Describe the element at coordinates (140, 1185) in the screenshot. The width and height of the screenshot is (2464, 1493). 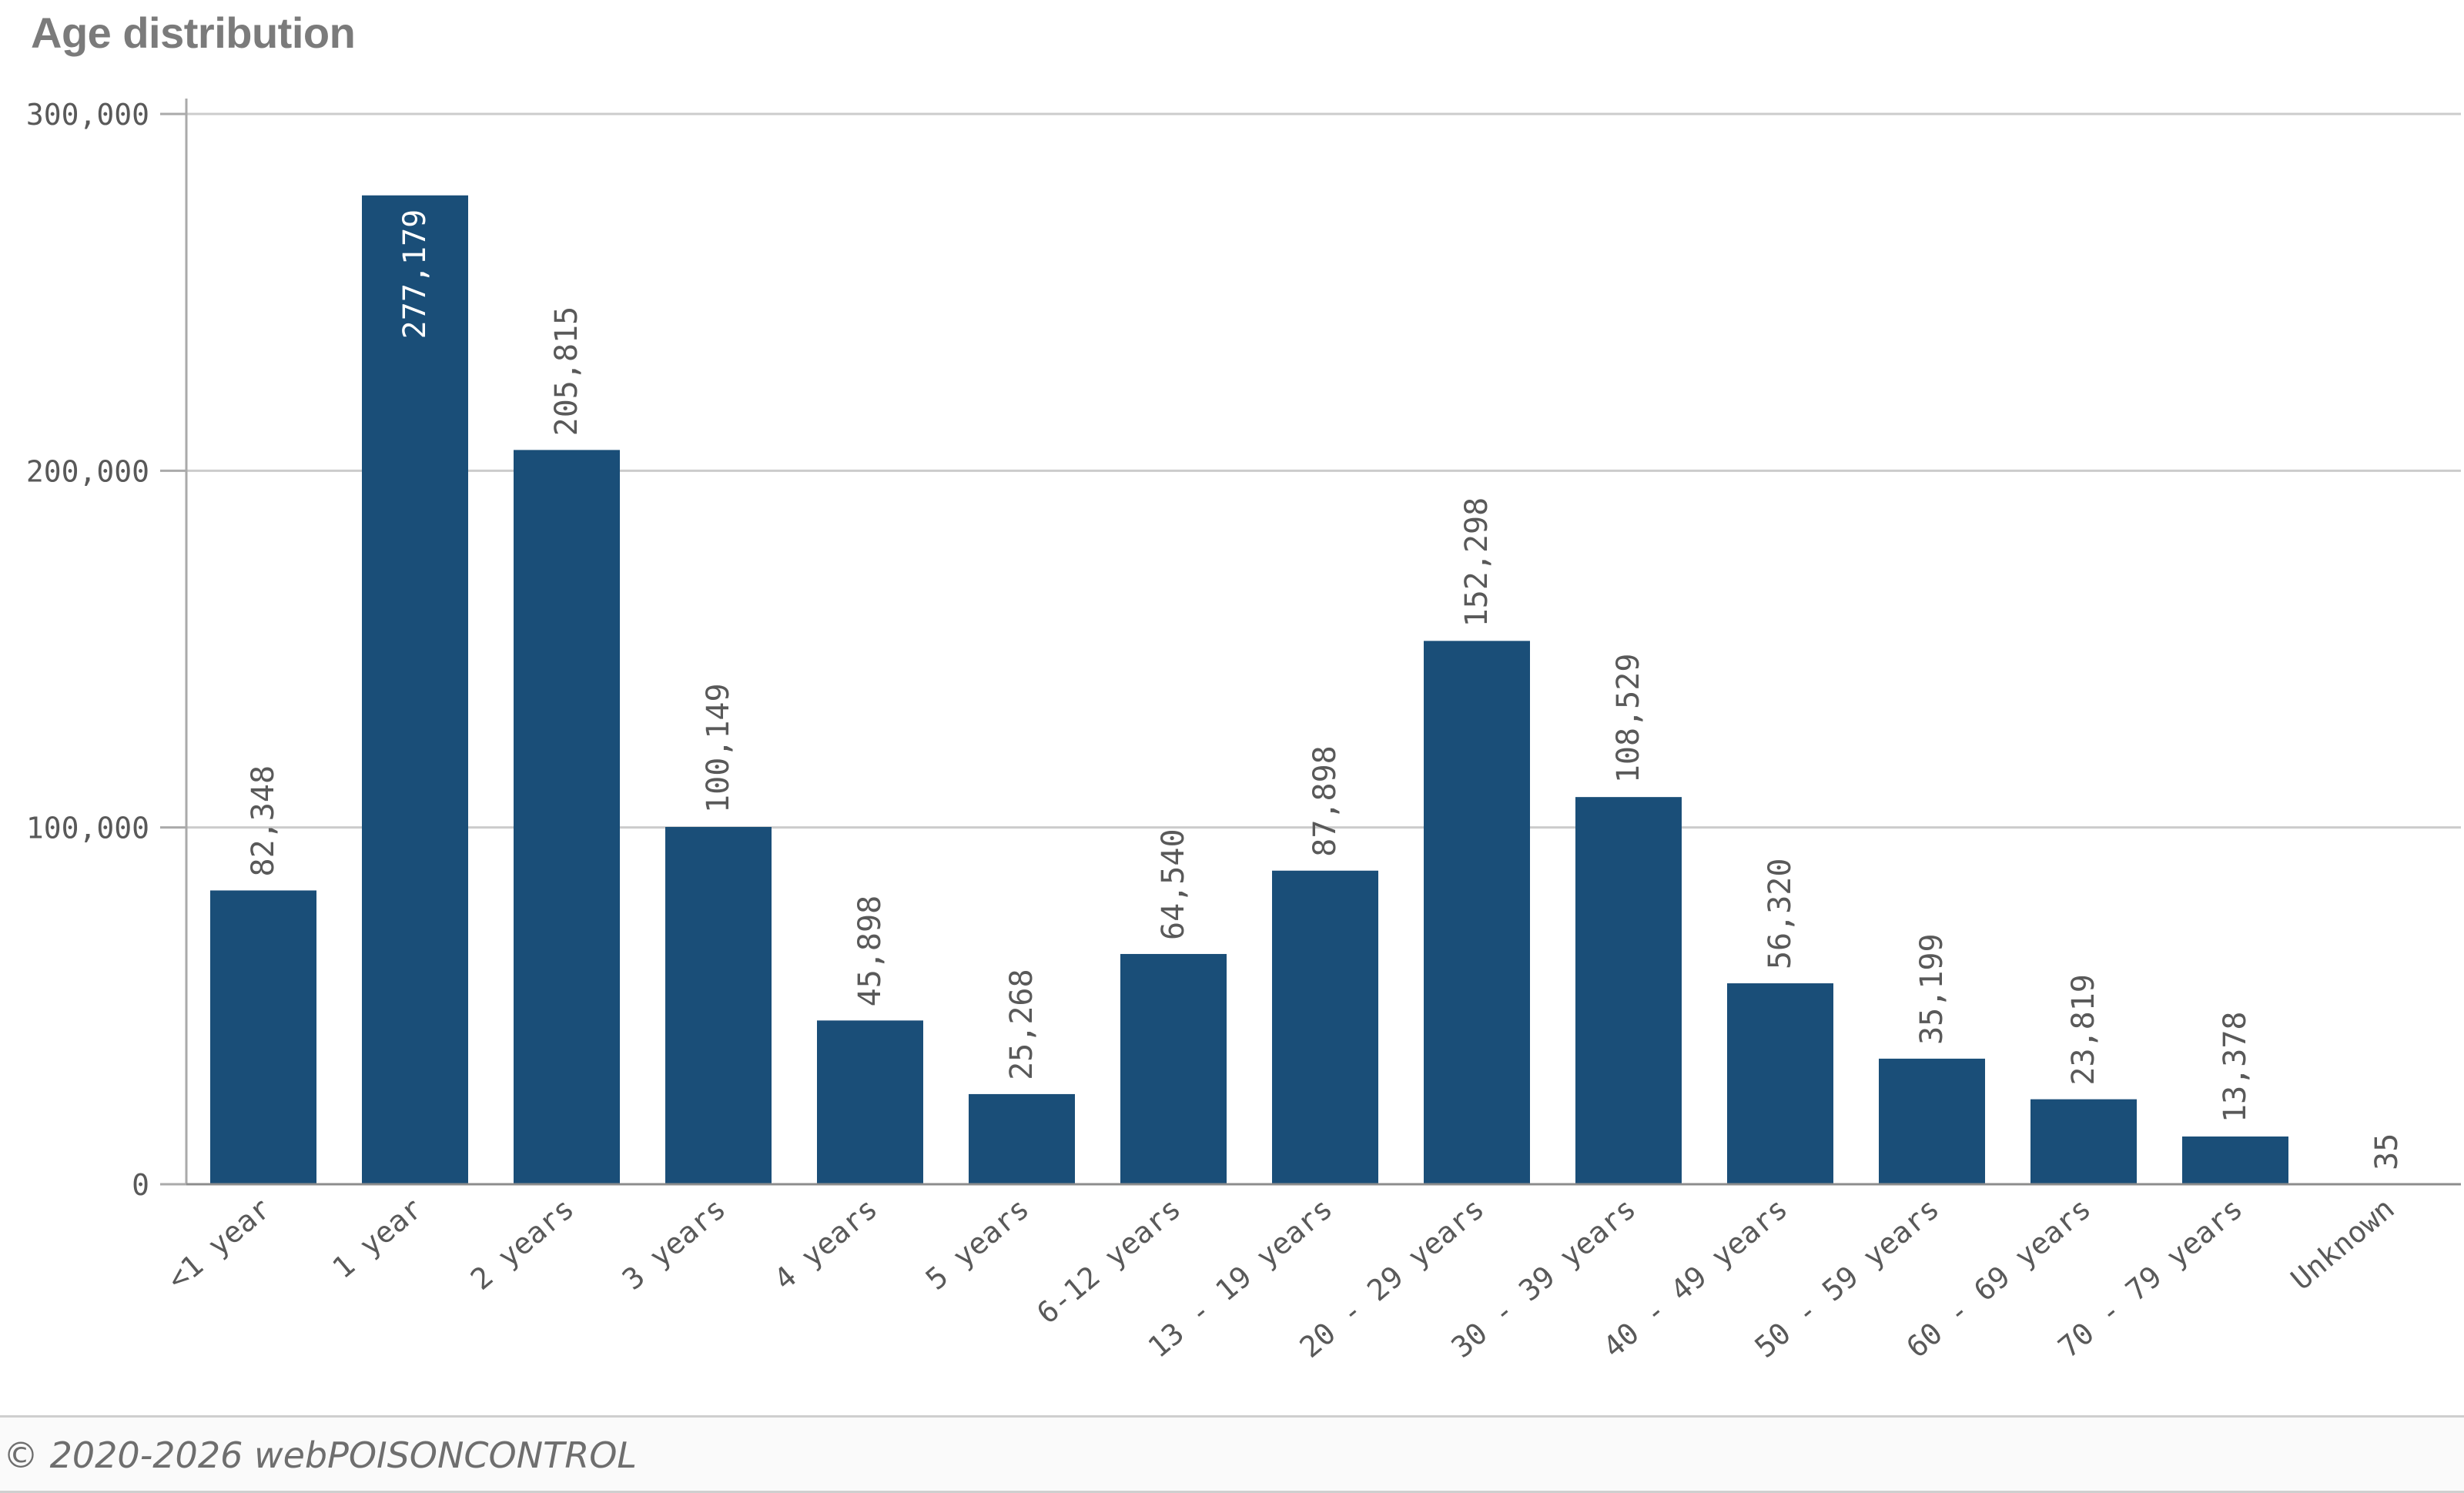
I see `y-tick-label: 0` at that location.